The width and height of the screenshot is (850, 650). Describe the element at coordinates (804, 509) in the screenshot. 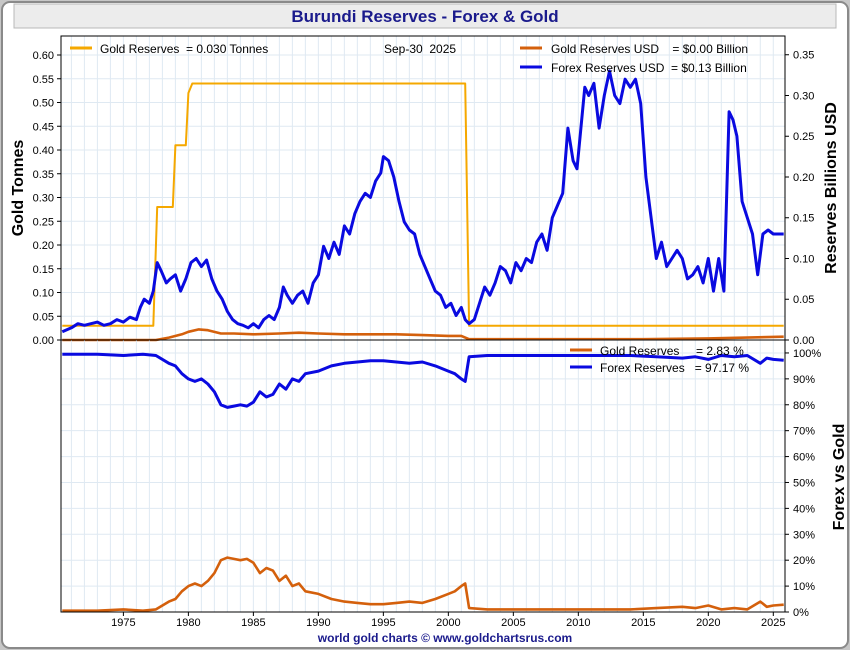

I see `lower-right-tick-label: 40%` at that location.